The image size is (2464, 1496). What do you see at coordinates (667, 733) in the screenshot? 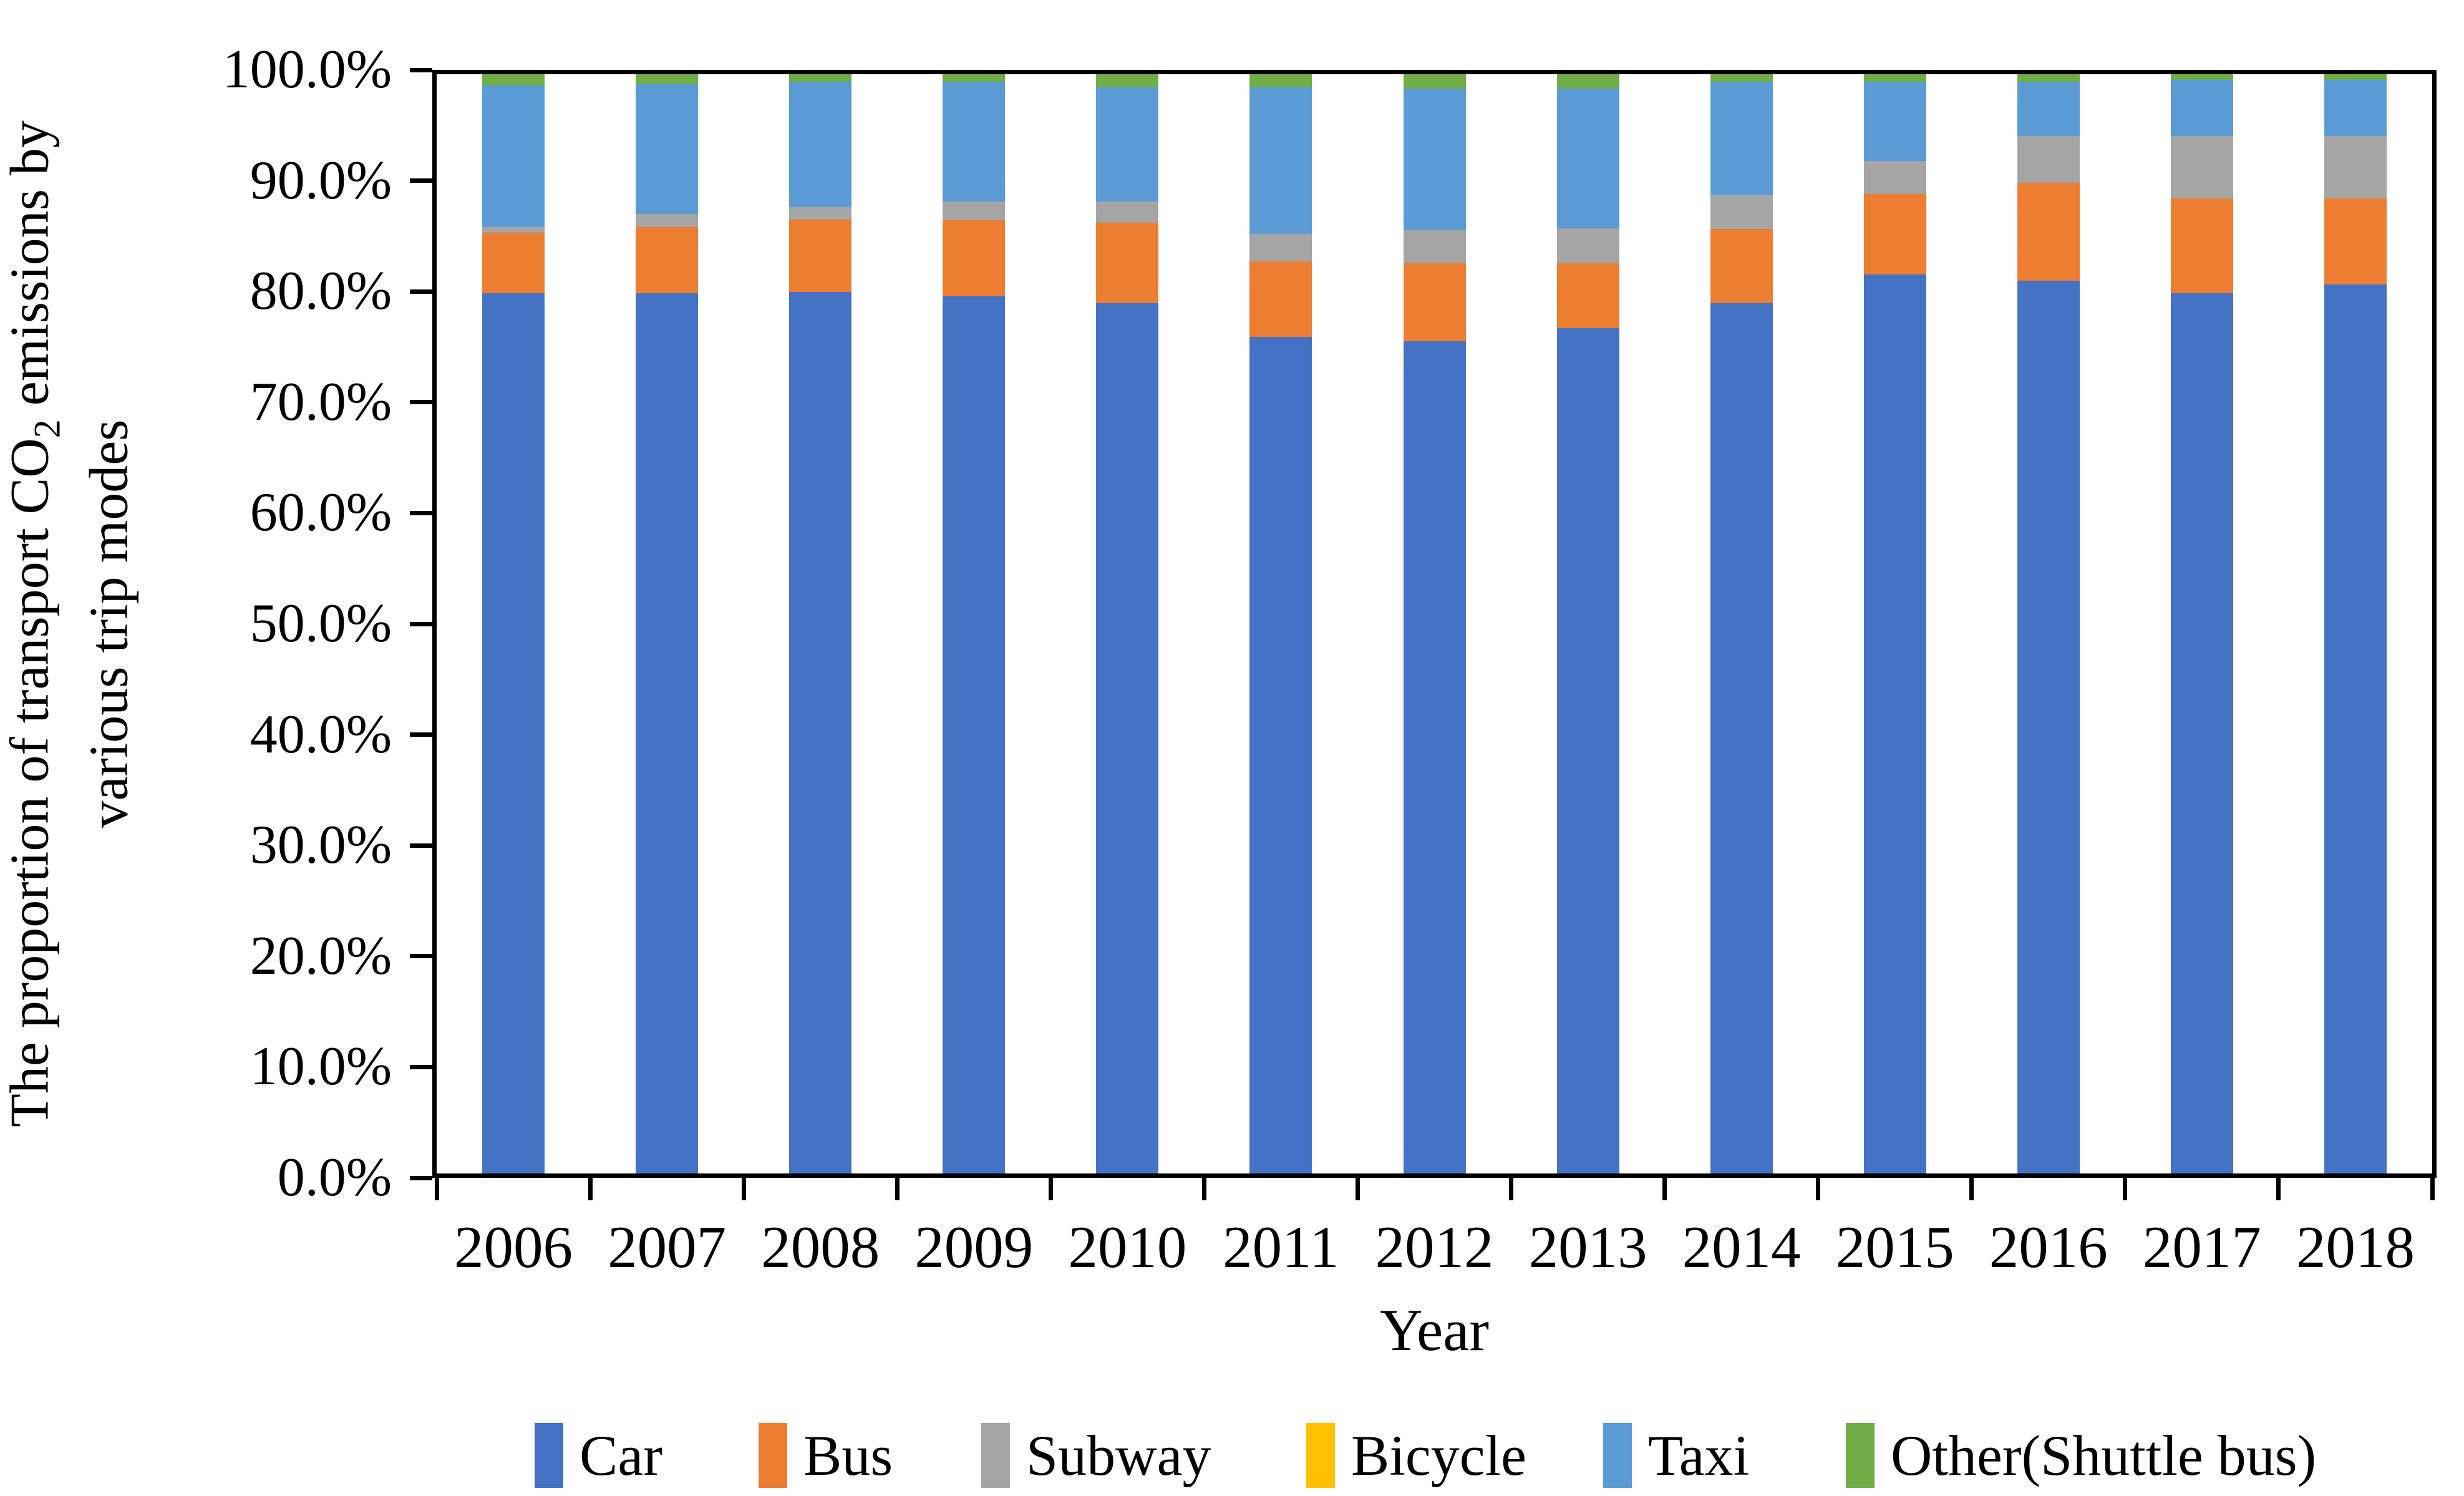
I see `bar-segment-car-2007` at bounding box center [667, 733].